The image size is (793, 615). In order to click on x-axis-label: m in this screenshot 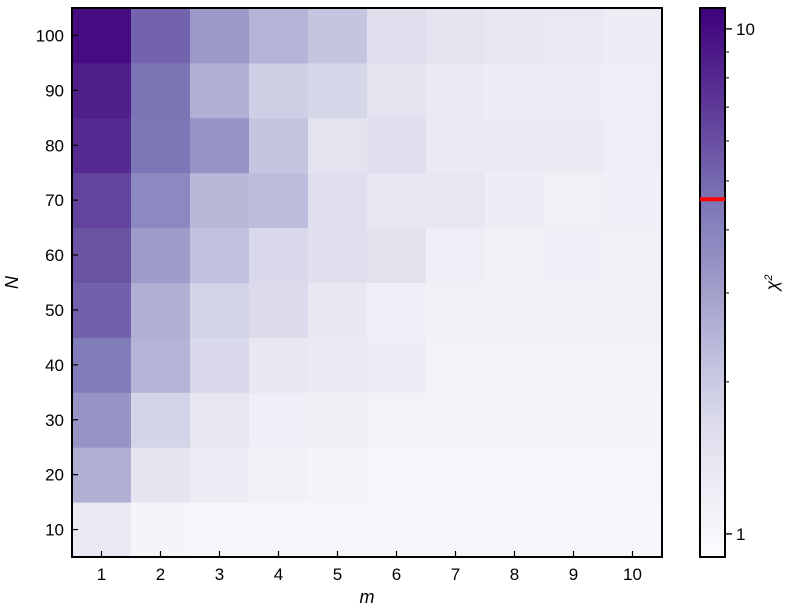, I will do `click(367, 597)`.